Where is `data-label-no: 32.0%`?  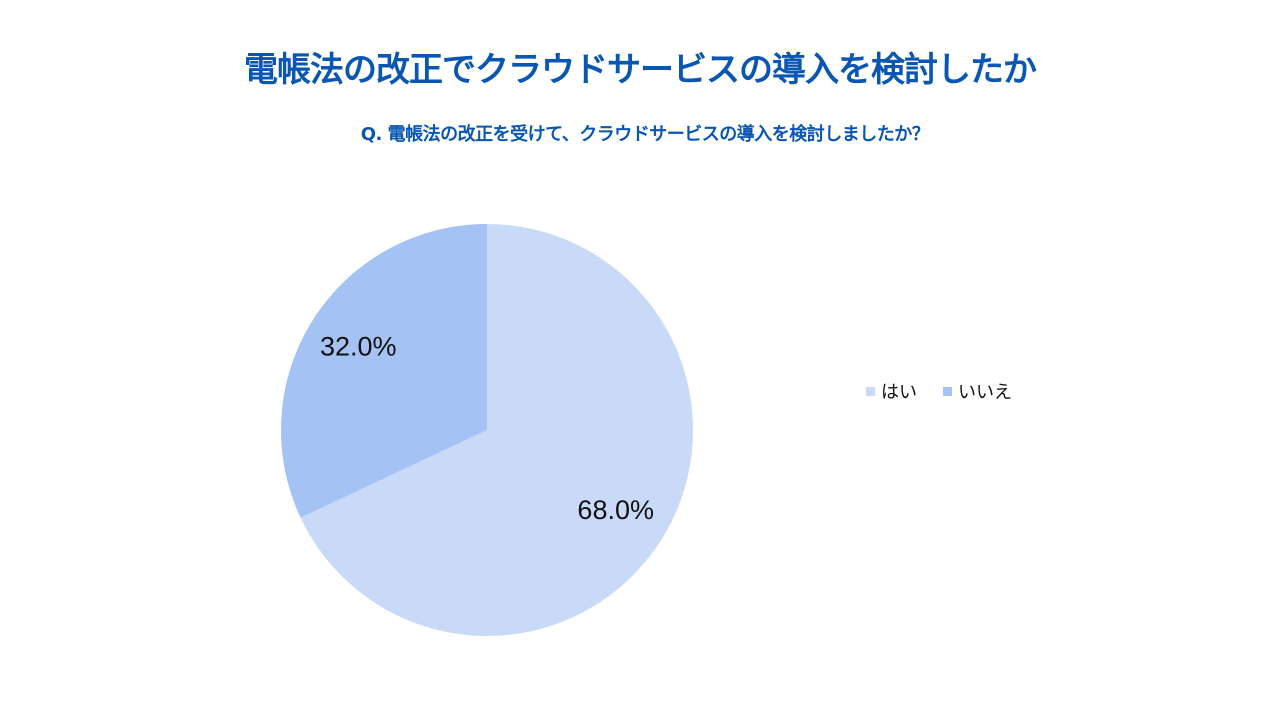 data-label-no: 32.0% is located at coordinates (358, 346).